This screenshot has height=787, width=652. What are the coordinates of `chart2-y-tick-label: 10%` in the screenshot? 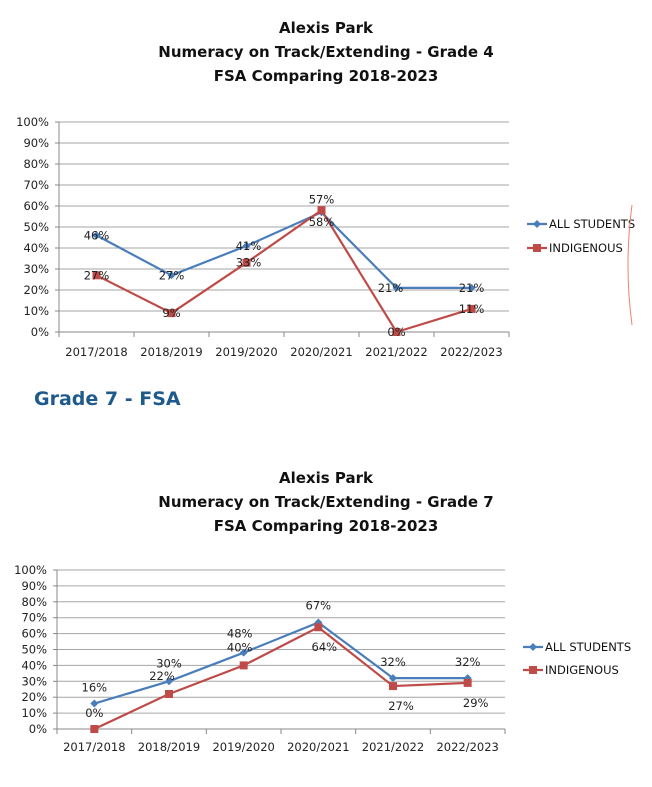 It's located at (34, 713).